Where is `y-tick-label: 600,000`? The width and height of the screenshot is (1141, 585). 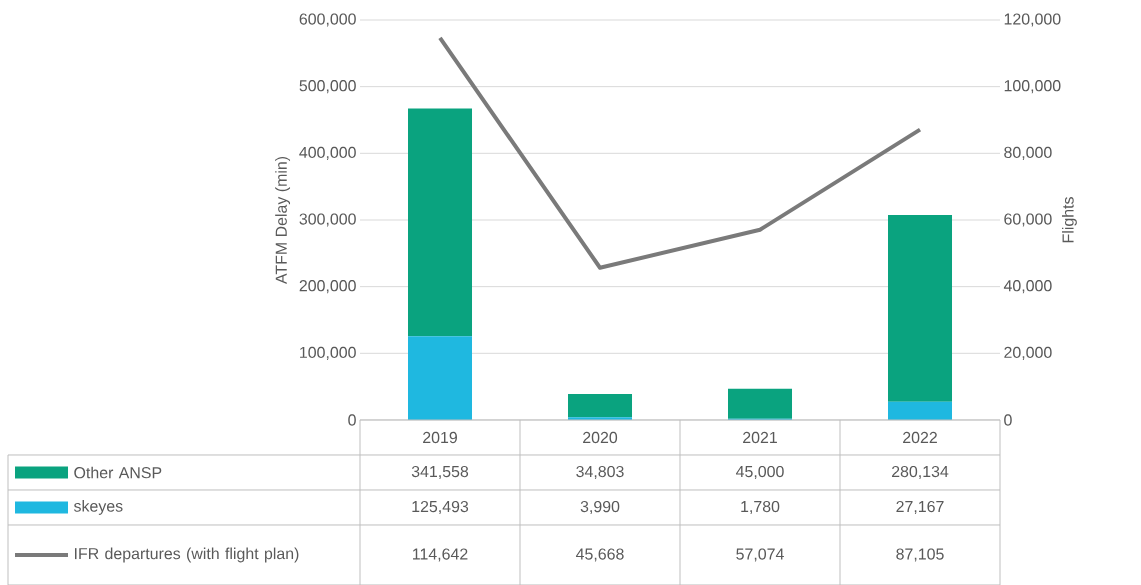 y-tick-label: 600,000 is located at coordinates (327, 20).